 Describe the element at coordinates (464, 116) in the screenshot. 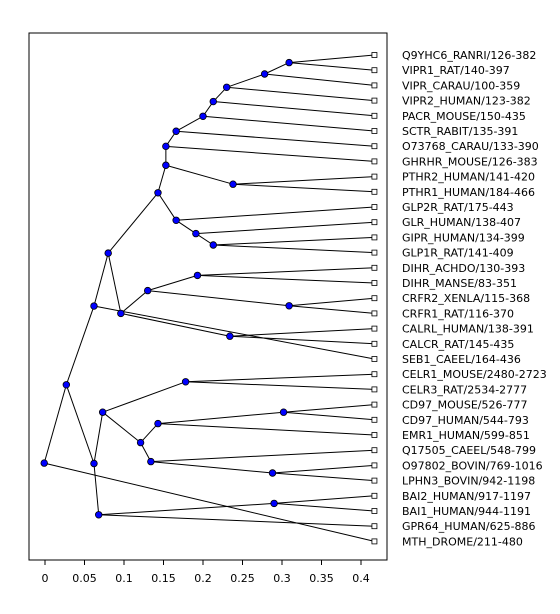

I see `leaf-label: PACR_MOUSE/150-435` at that location.